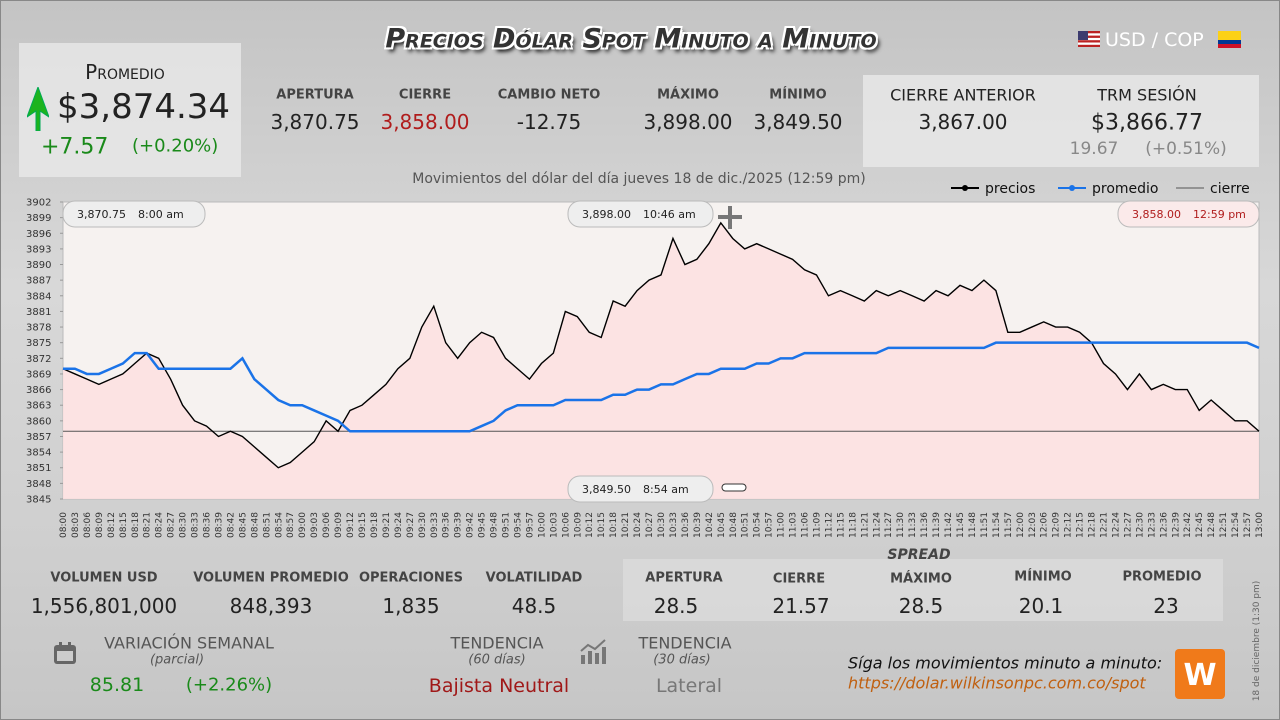 The width and height of the screenshot is (1280, 720). Describe the element at coordinates (798, 122) in the screenshot. I see `stat-value: 3,849.50` at that location.